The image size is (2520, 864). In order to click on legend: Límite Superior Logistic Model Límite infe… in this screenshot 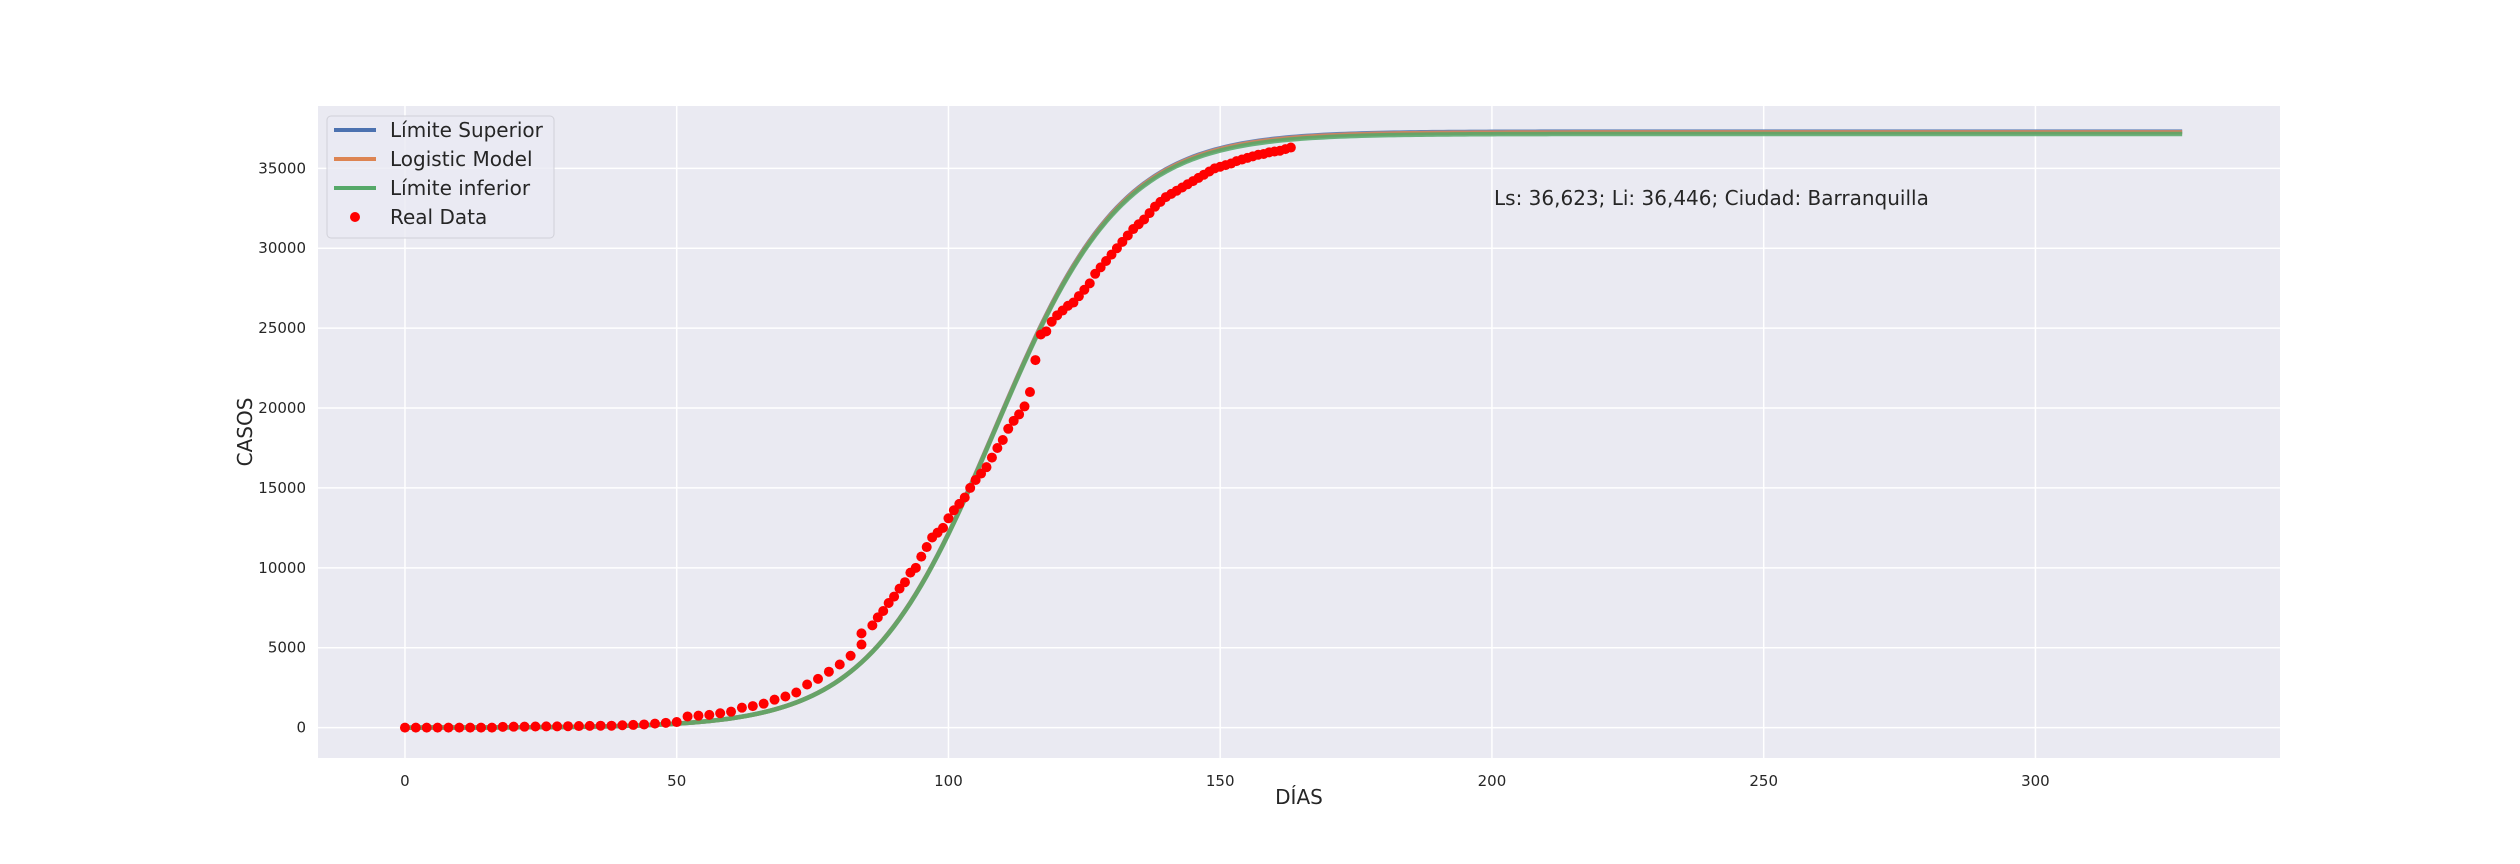, I will do `click(440, 177)`.